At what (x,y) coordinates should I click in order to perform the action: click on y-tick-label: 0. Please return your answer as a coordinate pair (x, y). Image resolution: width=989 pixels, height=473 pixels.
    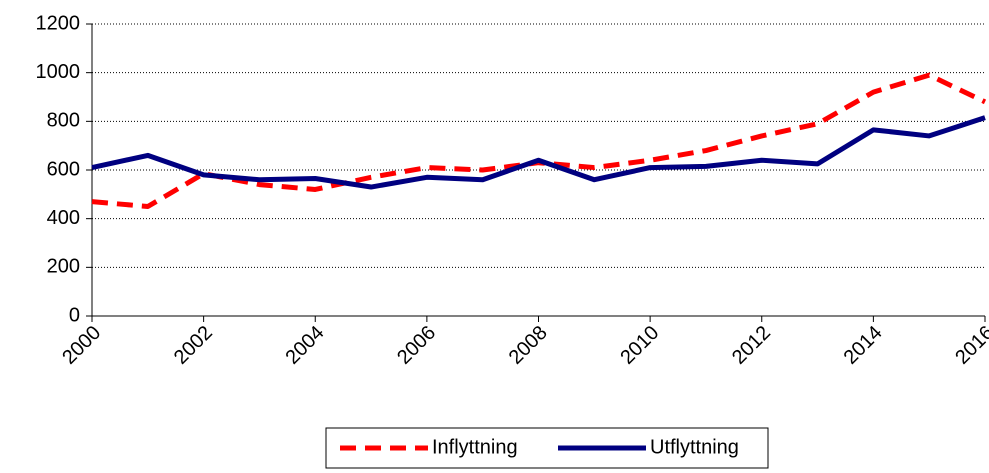
    Looking at the image, I should click on (74, 315).